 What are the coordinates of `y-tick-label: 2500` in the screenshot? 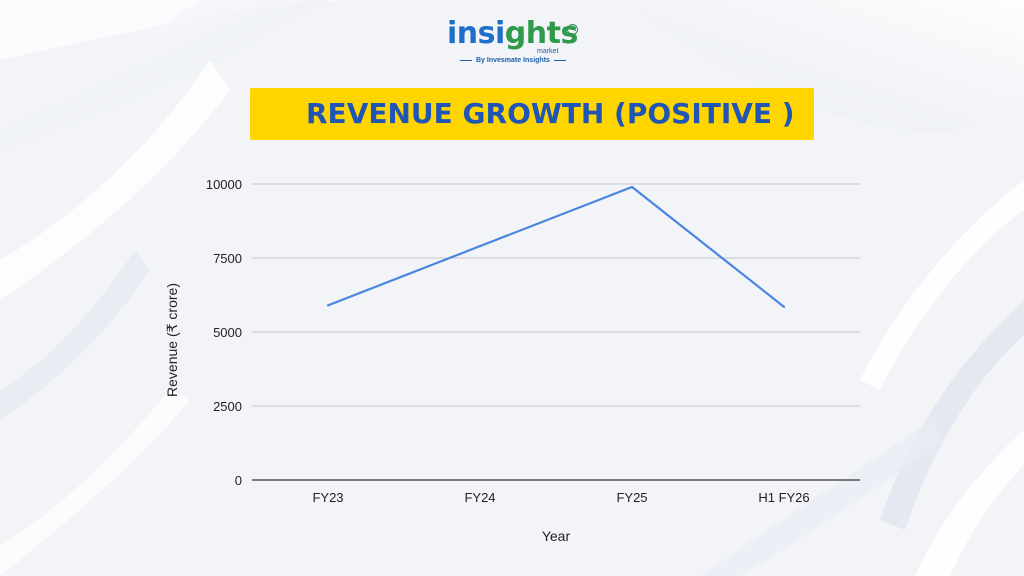 It's located at (227, 406).